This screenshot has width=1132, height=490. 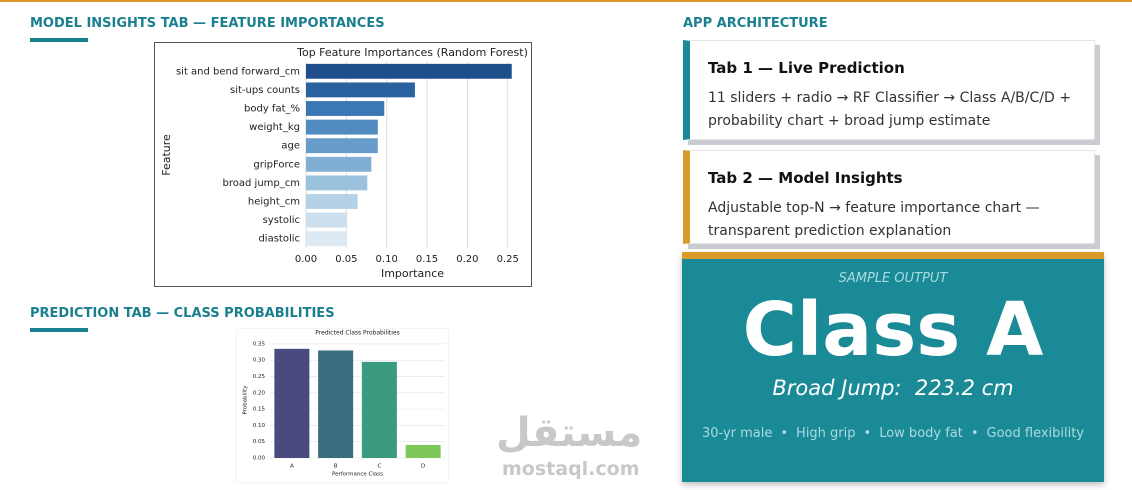 What do you see at coordinates (893, 330) in the screenshot?
I see `output-class: Class A` at bounding box center [893, 330].